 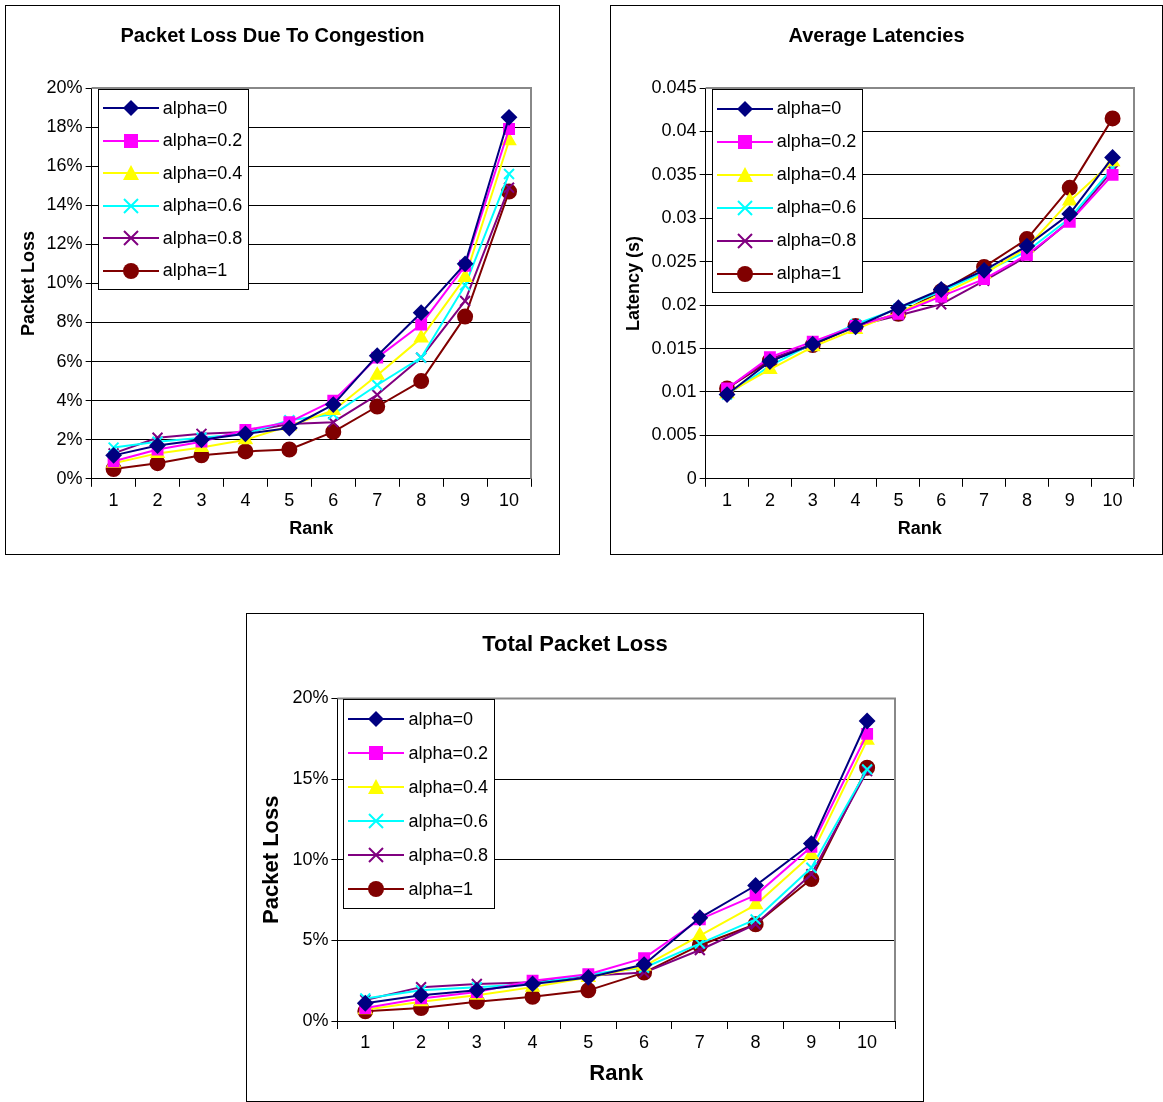 I want to click on y-tick-label: 15%, so click(x=310, y=778).